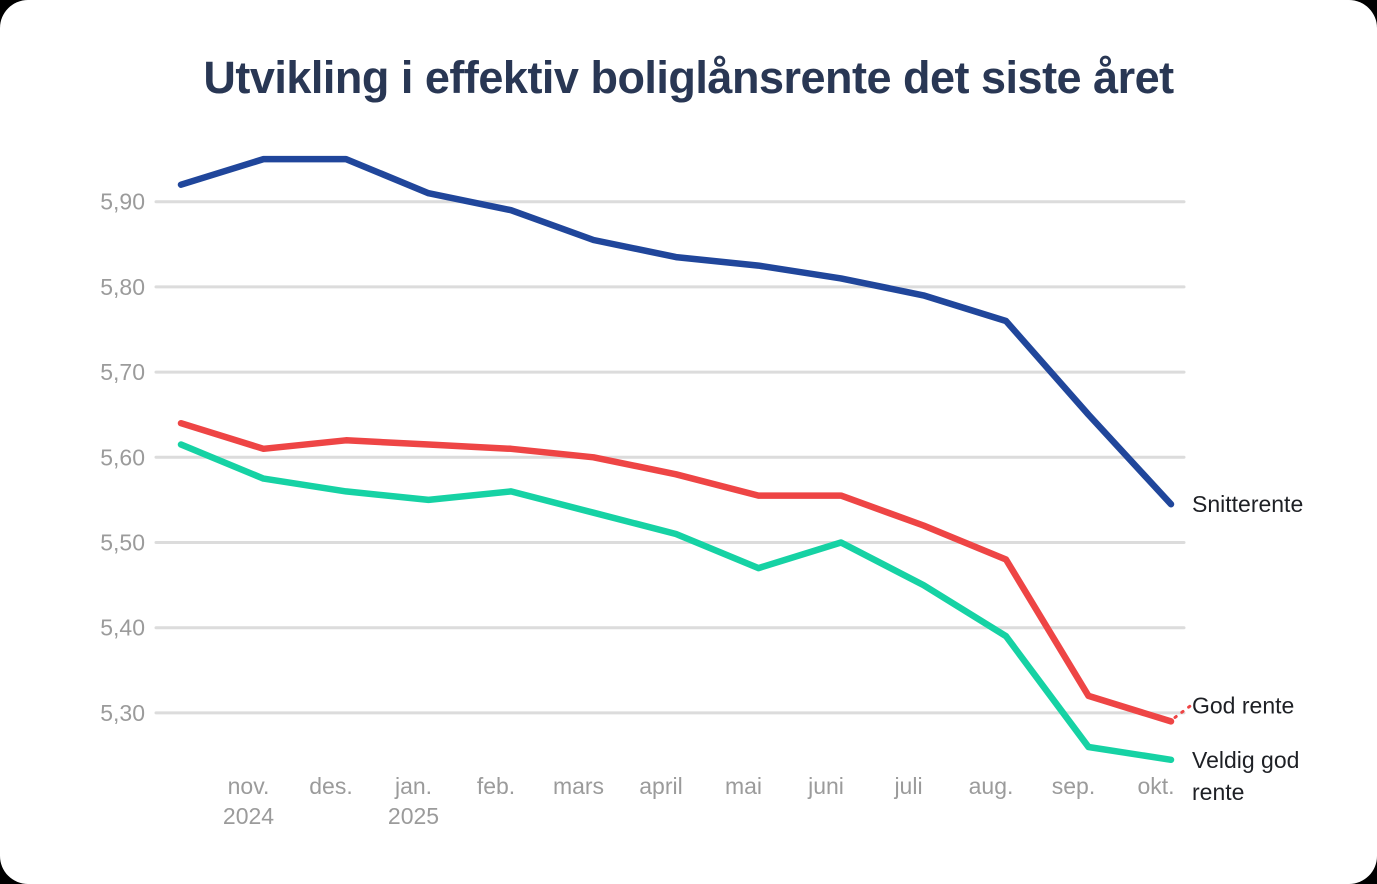 The height and width of the screenshot is (884, 1377). I want to click on y-tick-label: 5,30, so click(122, 713).